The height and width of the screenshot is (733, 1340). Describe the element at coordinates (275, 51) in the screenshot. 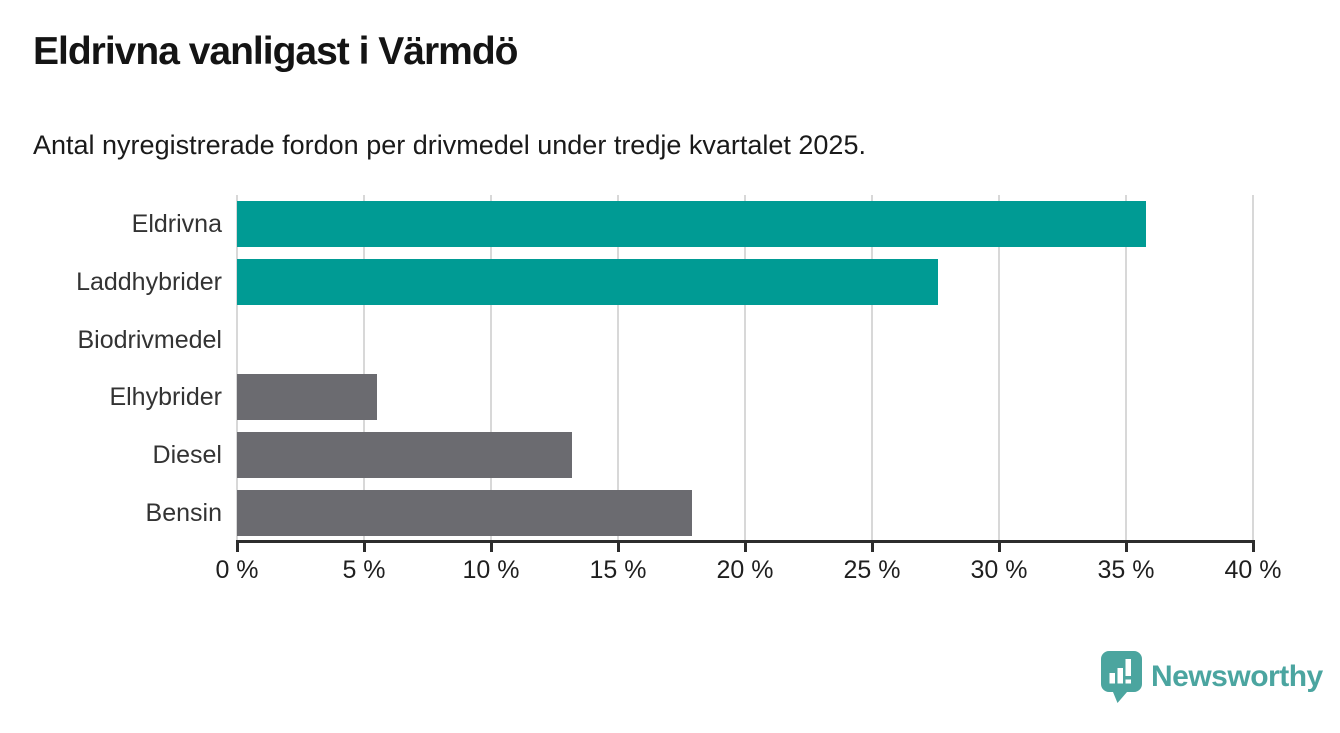

I see `chart-title: Eldrivna vanligast i Värmdö` at that location.